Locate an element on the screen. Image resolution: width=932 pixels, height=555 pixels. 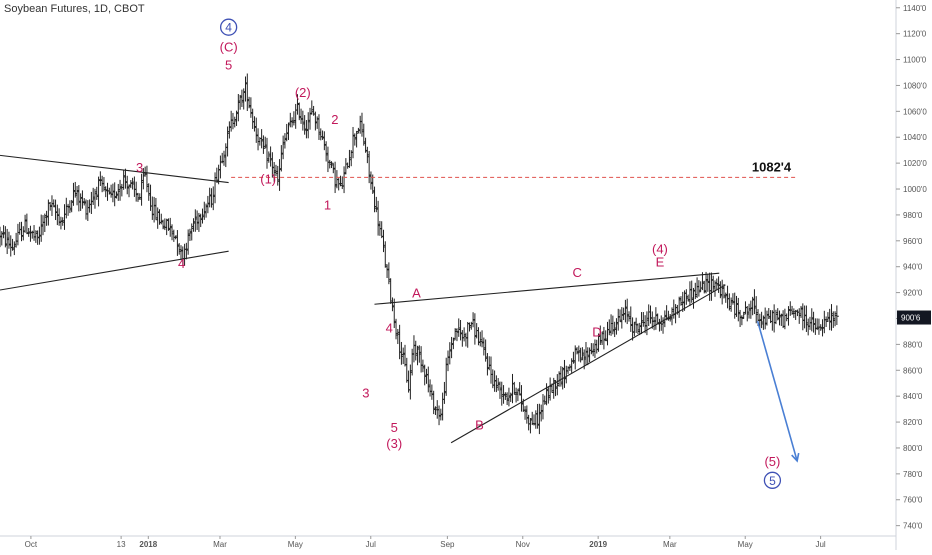
forecast-arrow-head is located at coordinates (795, 457).